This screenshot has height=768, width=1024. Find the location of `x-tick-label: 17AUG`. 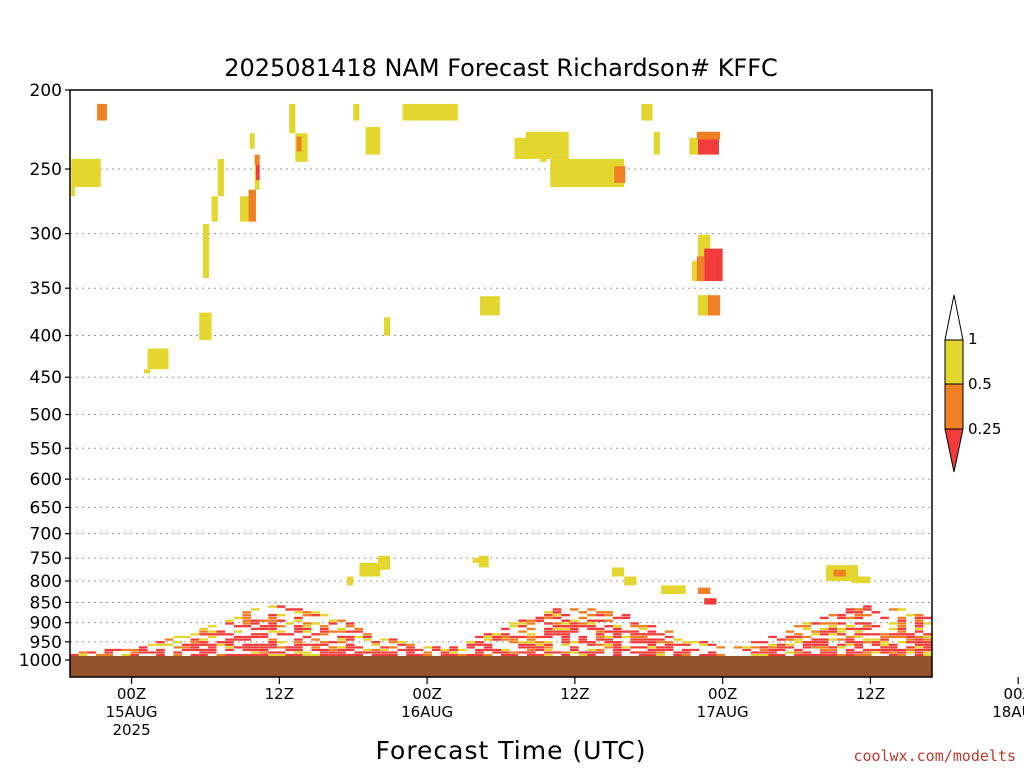

x-tick-label: 17AUG is located at coordinates (723, 712).